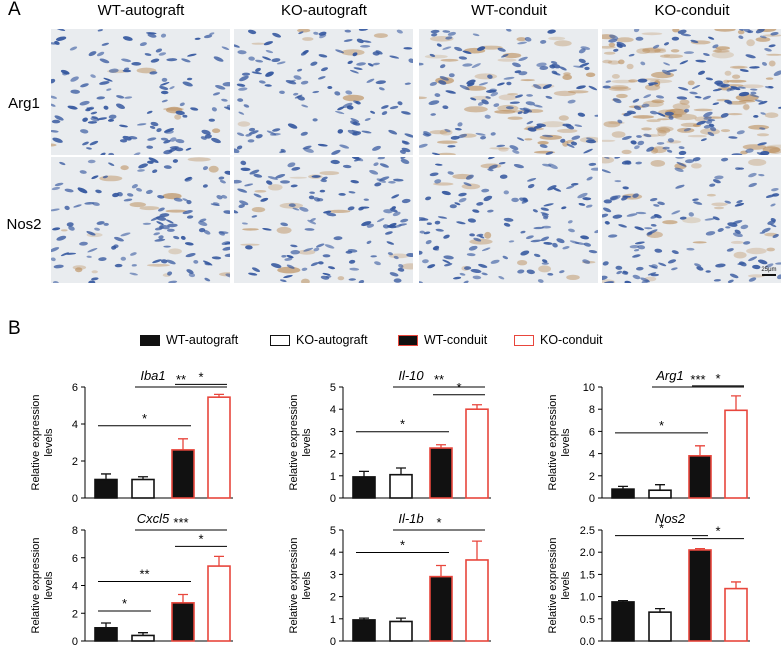 The width and height of the screenshot is (783, 649). I want to click on legend-label-ko-conduit: KO-conduit, so click(571, 340).